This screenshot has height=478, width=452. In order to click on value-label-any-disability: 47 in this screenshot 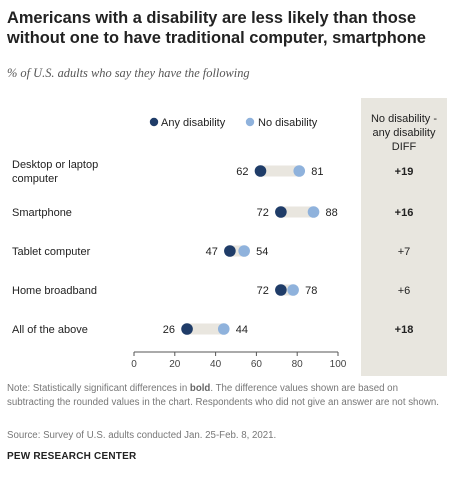, I will do `click(212, 252)`.